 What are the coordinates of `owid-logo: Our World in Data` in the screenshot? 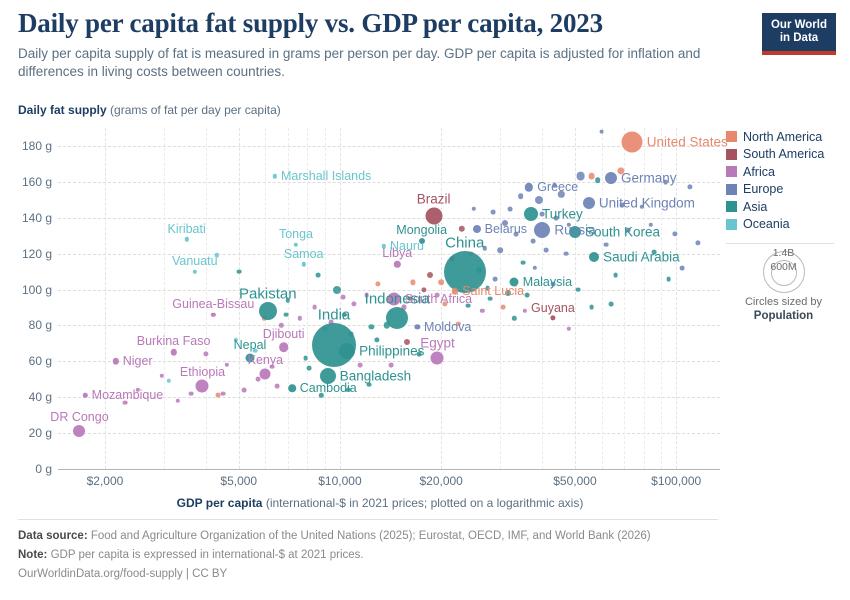 It's located at (799, 34).